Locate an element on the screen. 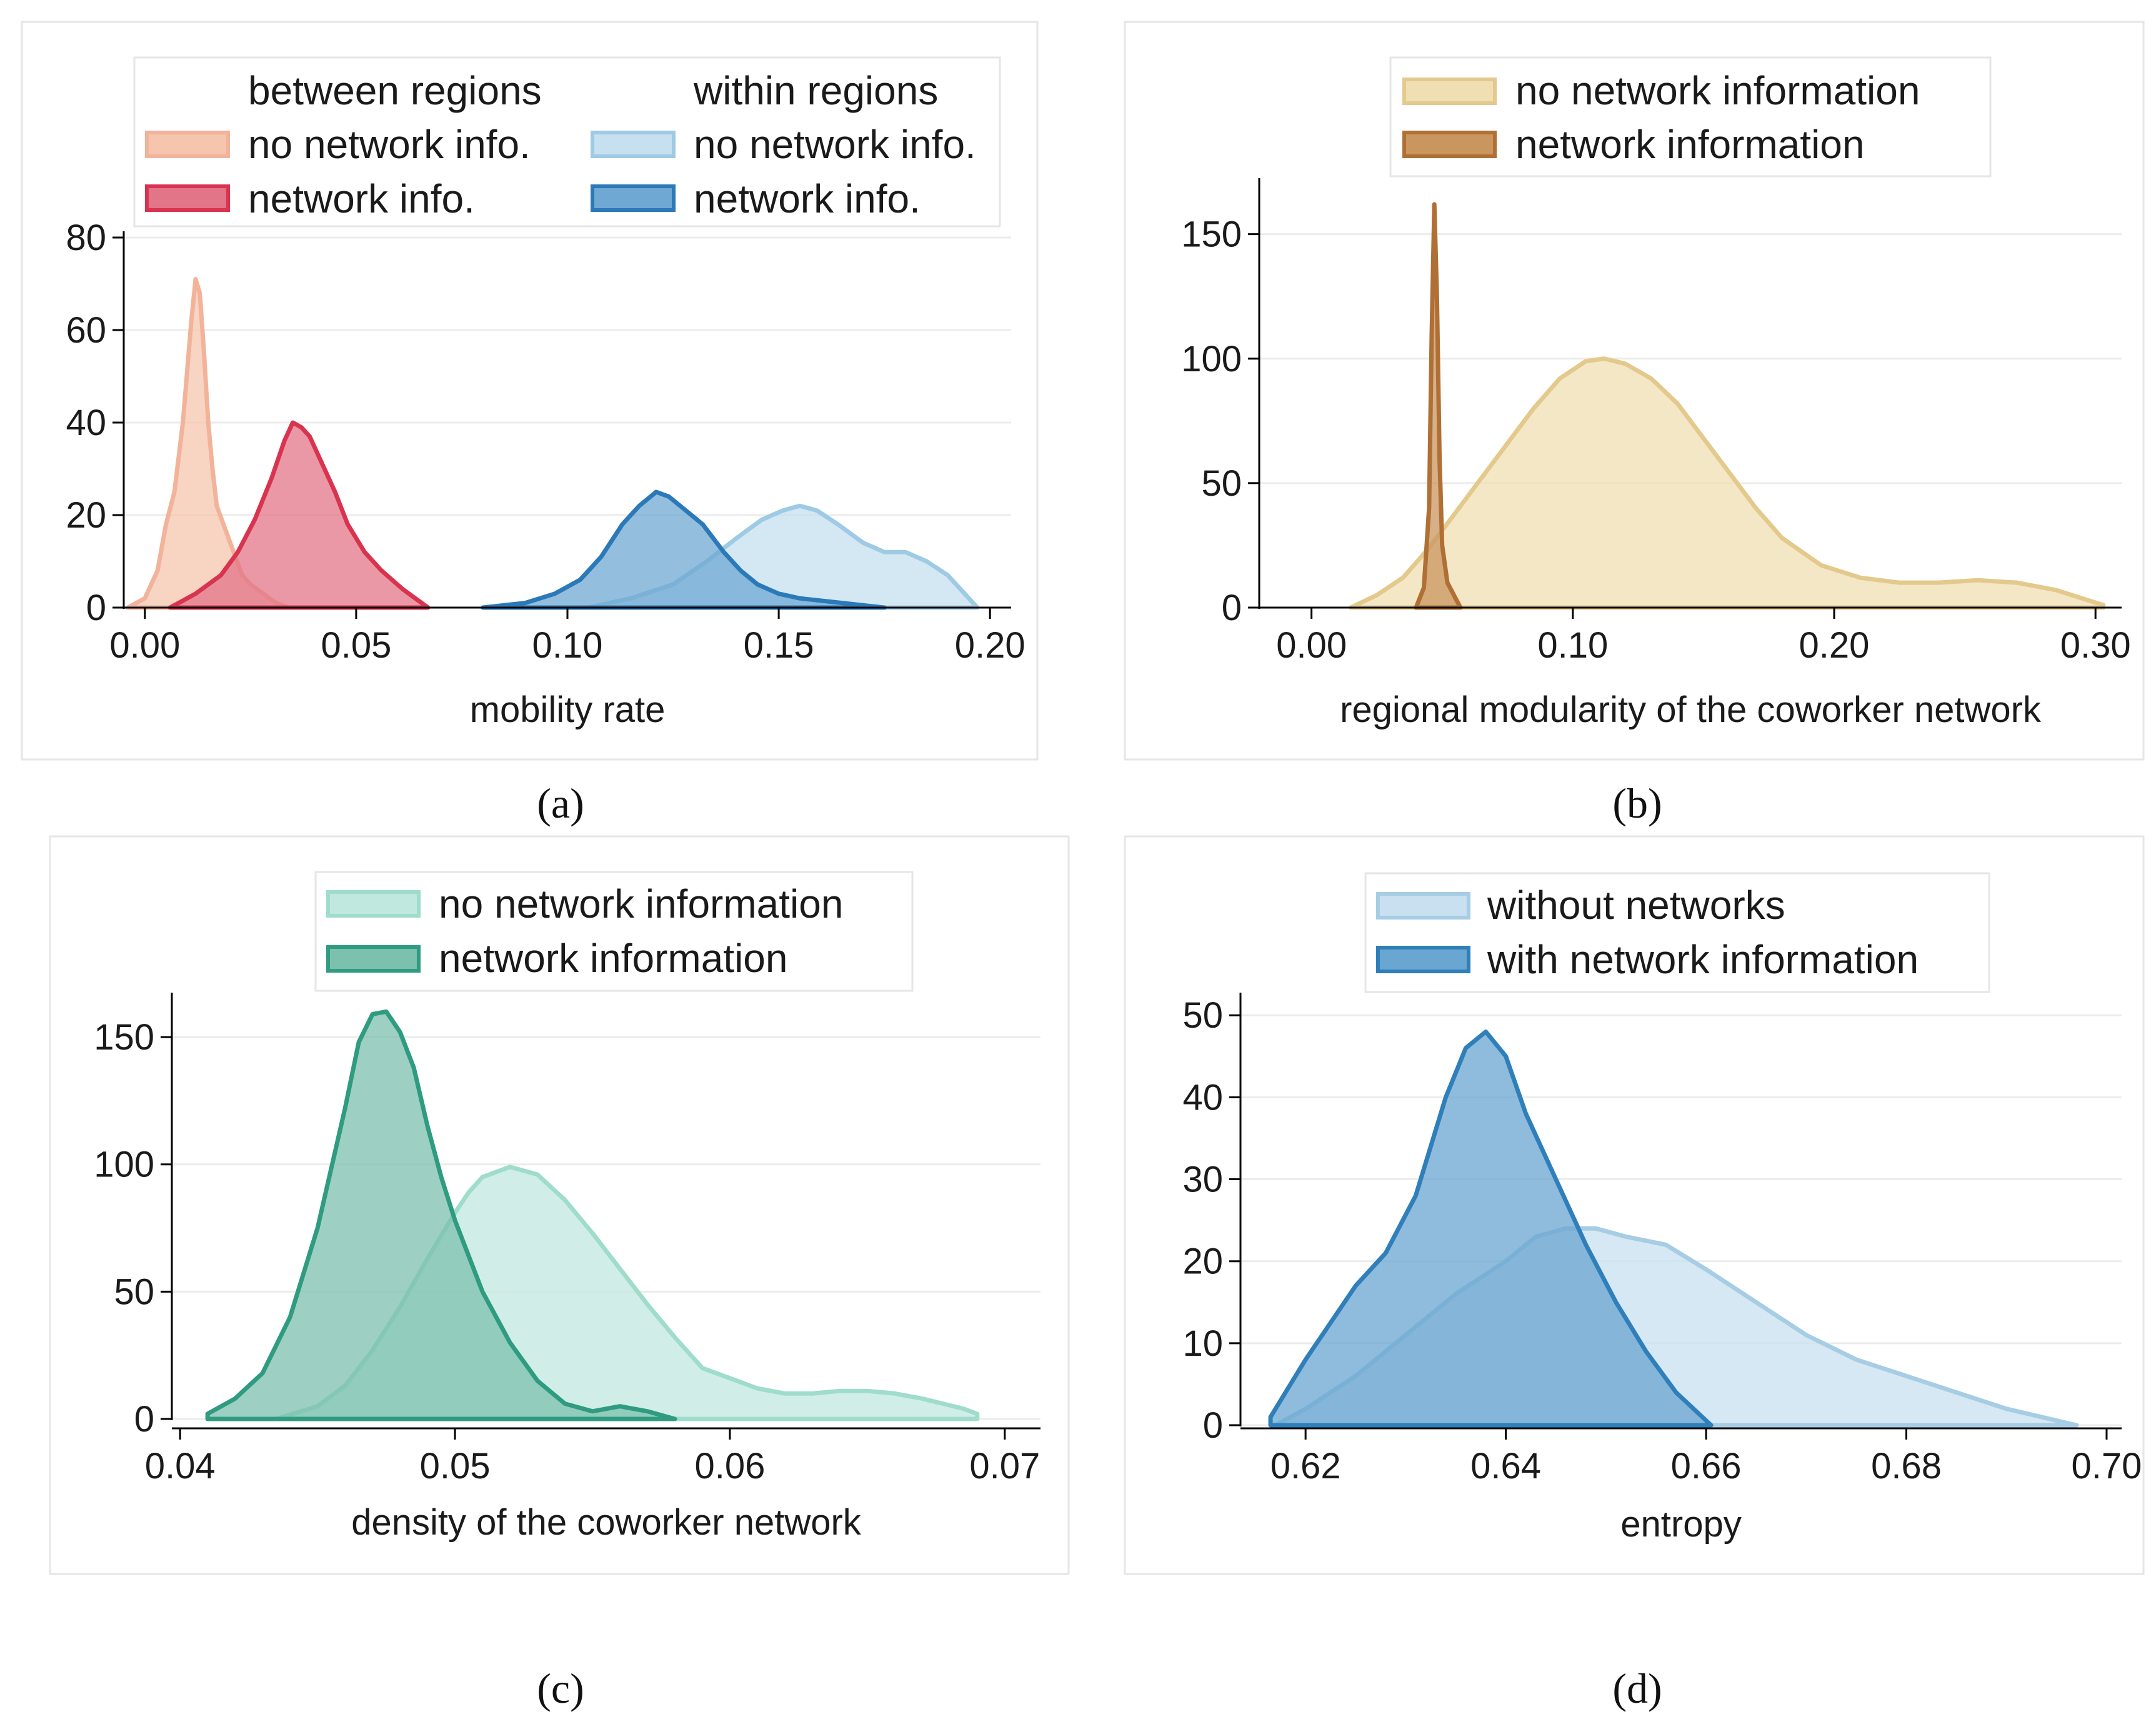 The image size is (2156, 1734). legend-label-b-no-network: no network information is located at coordinates (1717, 90).